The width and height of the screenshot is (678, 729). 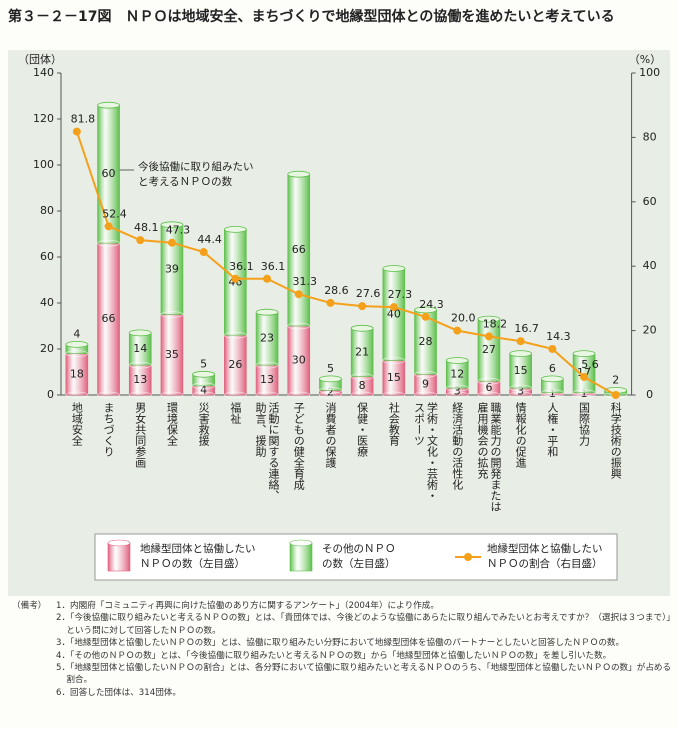 What do you see at coordinates (109, 173) in the screenshot?
I see `value-label: 60` at bounding box center [109, 173].